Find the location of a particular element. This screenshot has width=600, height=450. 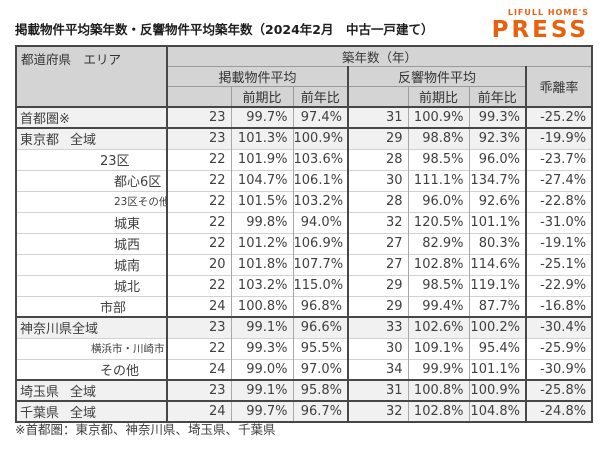

inquiry-yoy-cell: 92.6% is located at coordinates (497, 201).